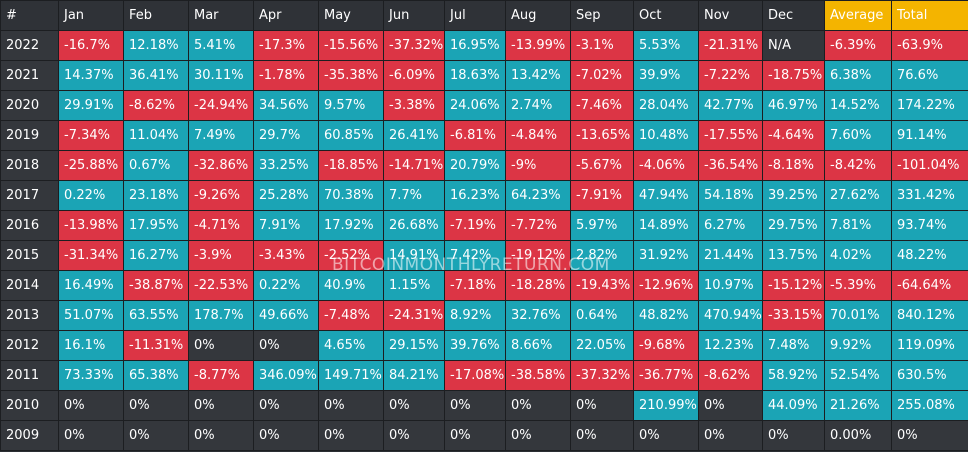  What do you see at coordinates (156, 375) in the screenshot?
I see `return-cell: 65.38%` at bounding box center [156, 375].